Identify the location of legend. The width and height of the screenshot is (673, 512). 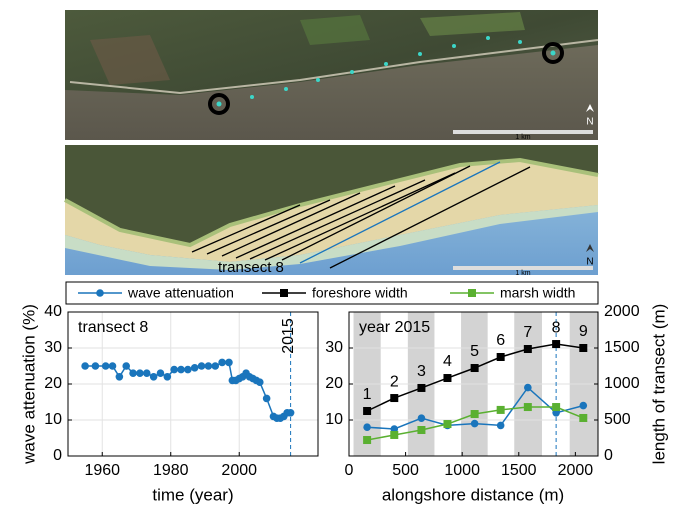
(332, 293).